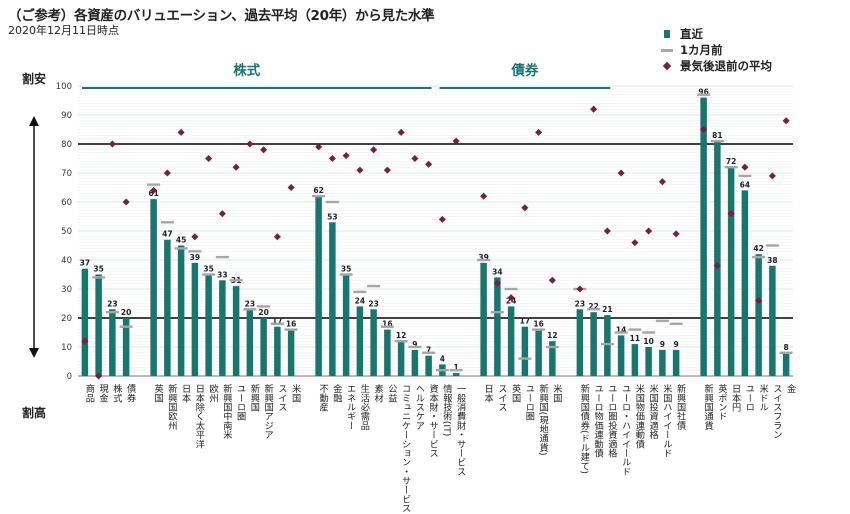 Image resolution: width=850 pixels, height=514 pixels. What do you see at coordinates (34, 79) in the screenshot?
I see `cheap-label: 割安` at bounding box center [34, 79].